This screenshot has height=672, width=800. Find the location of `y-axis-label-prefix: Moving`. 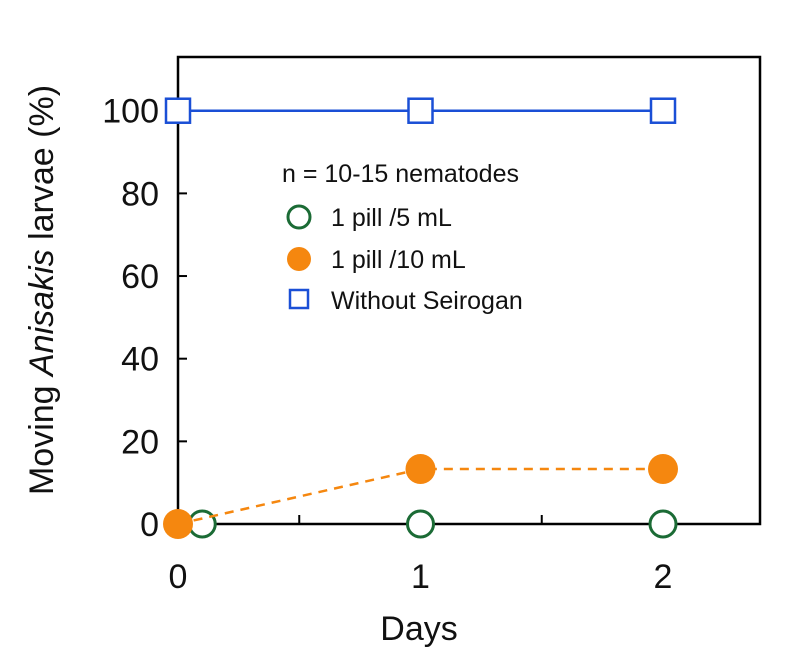

y-axis-label-prefix: Moving is located at coordinates (42, 435).